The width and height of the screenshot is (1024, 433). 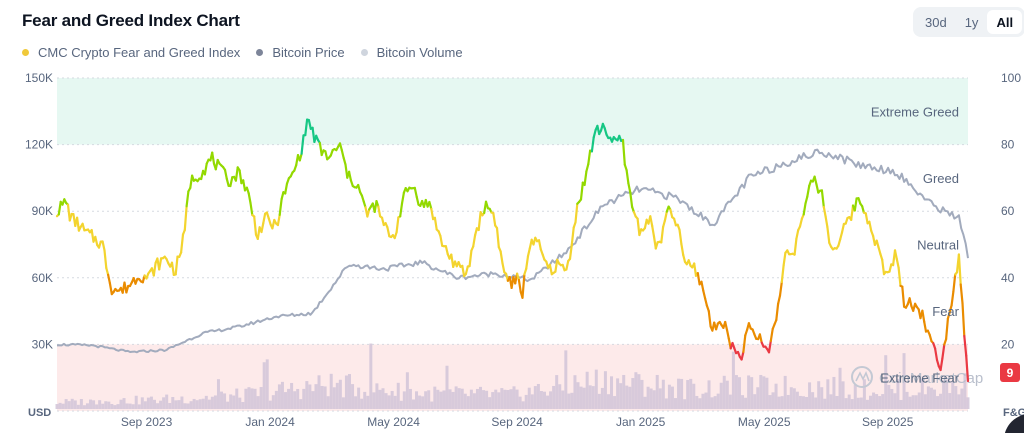 I want to click on legend-item-bitcoin-price: Bitcoin Price, so click(x=300, y=52).